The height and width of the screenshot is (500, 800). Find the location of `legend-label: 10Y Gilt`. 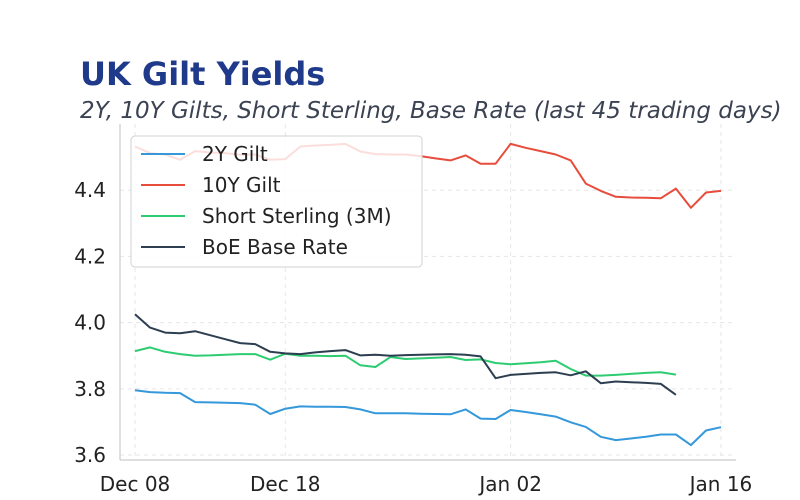

legend-label: 10Y Gilt is located at coordinates (241, 185).